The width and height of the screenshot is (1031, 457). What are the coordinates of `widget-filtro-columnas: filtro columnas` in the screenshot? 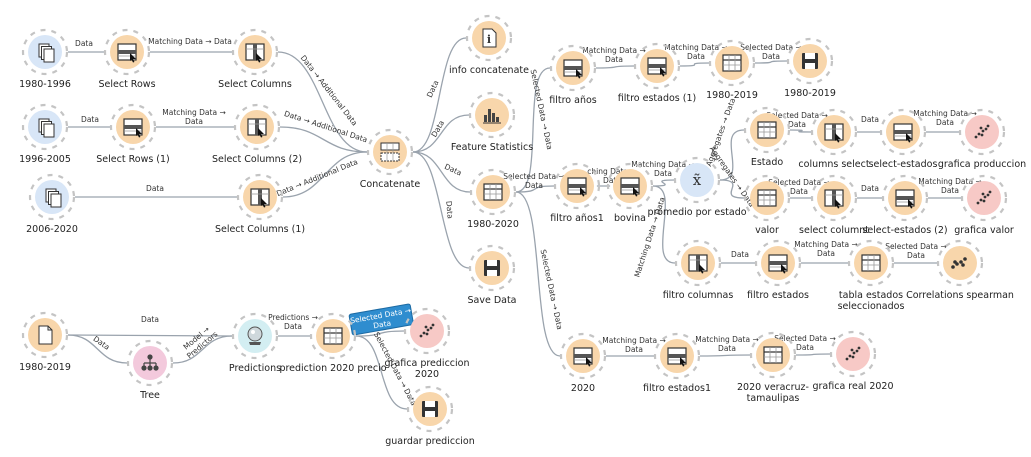 It's located at (698, 270).